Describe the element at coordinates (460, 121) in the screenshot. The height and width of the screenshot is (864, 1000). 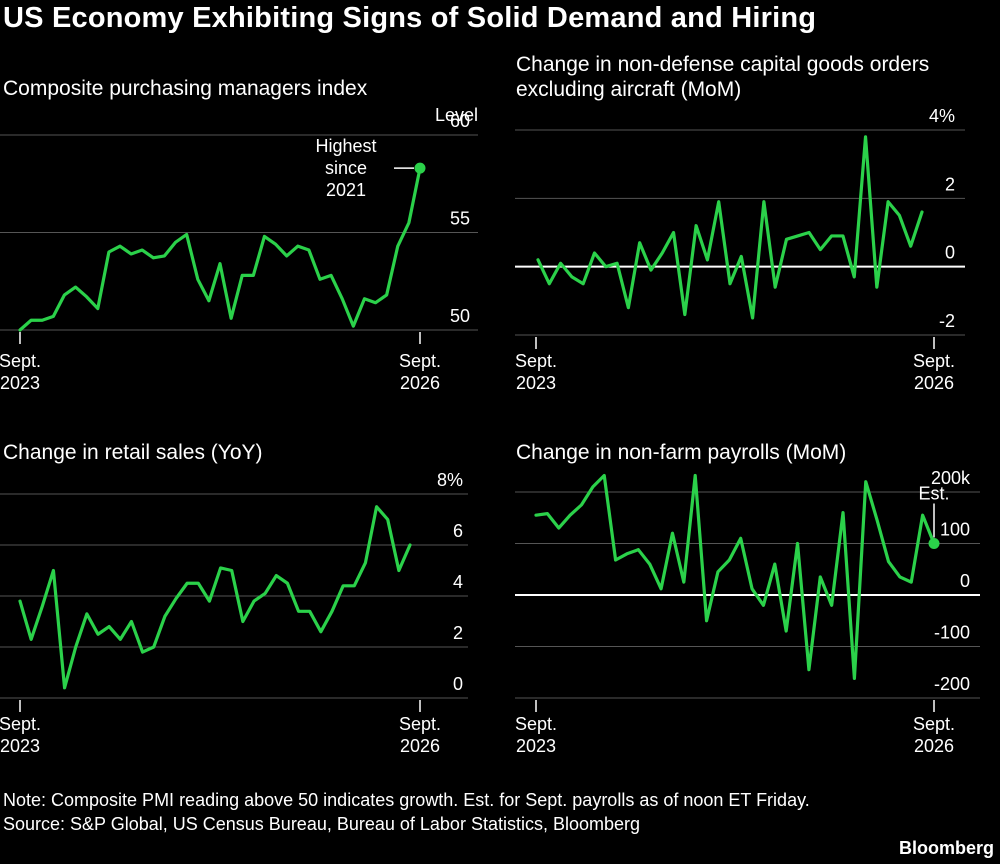
I see `y-tick-label: 60` at that location.